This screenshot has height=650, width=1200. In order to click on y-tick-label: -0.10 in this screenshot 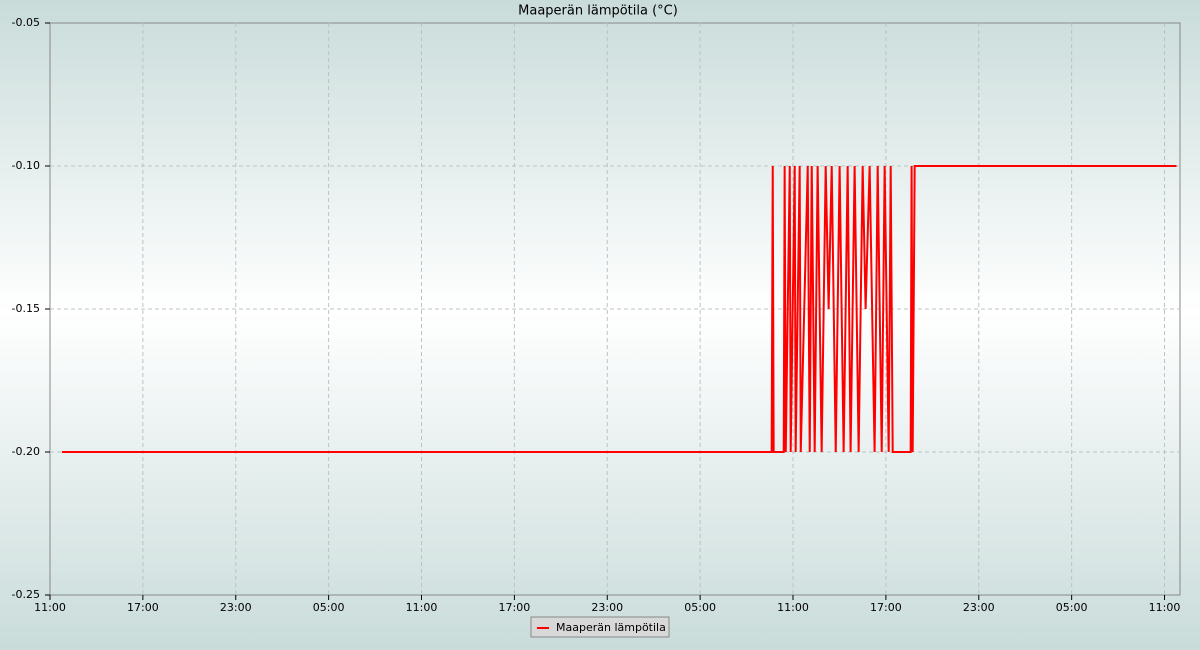, I will do `click(26, 165)`.